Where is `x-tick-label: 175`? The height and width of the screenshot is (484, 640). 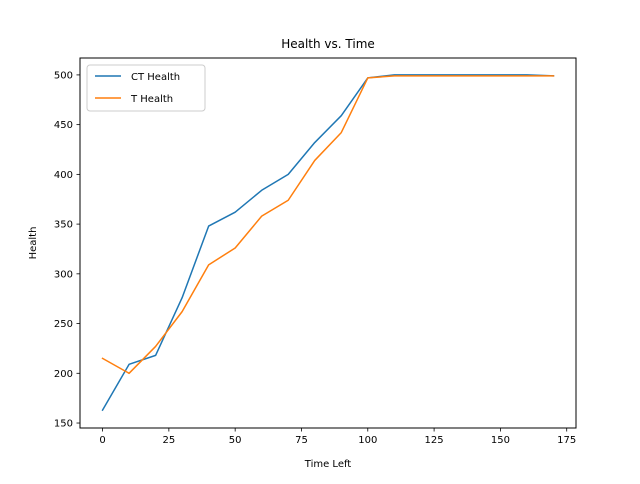
x-tick-label: 175 is located at coordinates (566, 440).